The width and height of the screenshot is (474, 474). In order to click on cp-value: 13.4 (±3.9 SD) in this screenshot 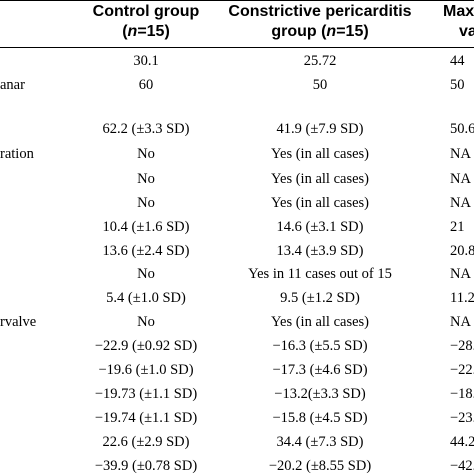, I will do `click(320, 251)`.